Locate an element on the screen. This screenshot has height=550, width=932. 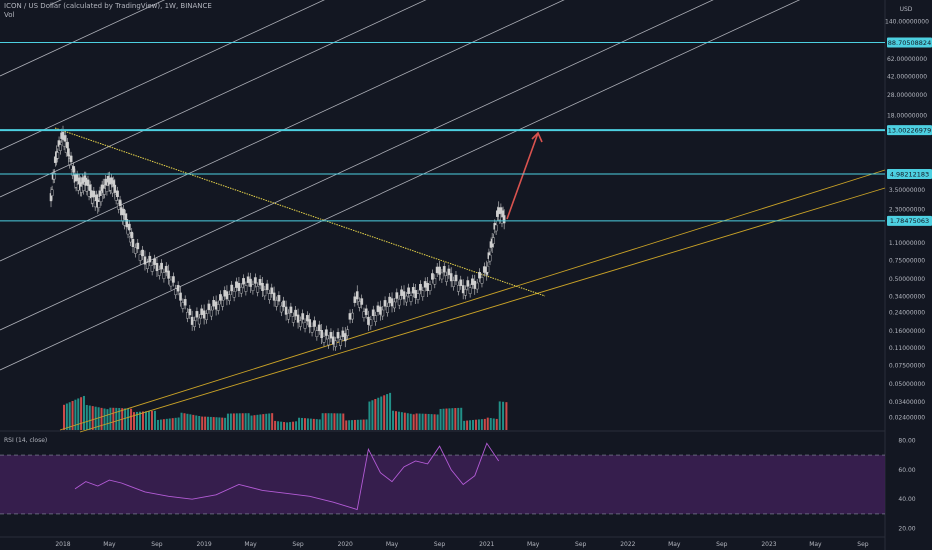
price-tick-label: 0.11000000 is located at coordinates (907, 348).